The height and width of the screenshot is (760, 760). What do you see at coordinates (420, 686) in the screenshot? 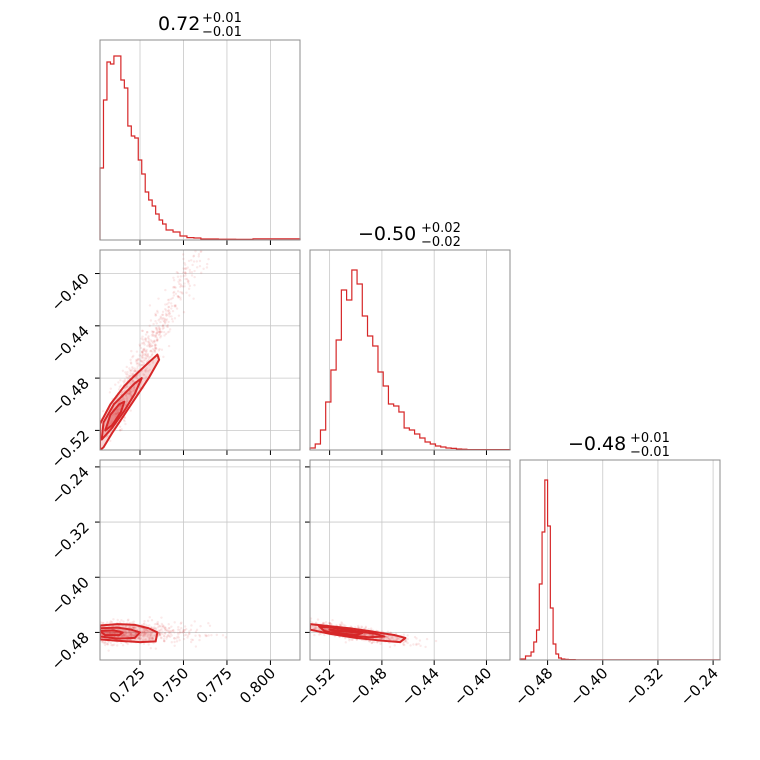
I see `x-tick-label: −0.44` at bounding box center [420, 686].